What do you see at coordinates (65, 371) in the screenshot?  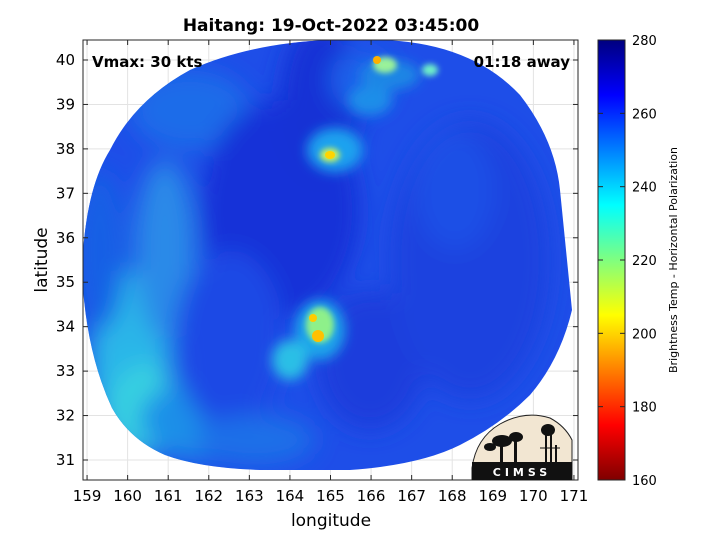 I see `y-tick-label: 33` at bounding box center [65, 371].